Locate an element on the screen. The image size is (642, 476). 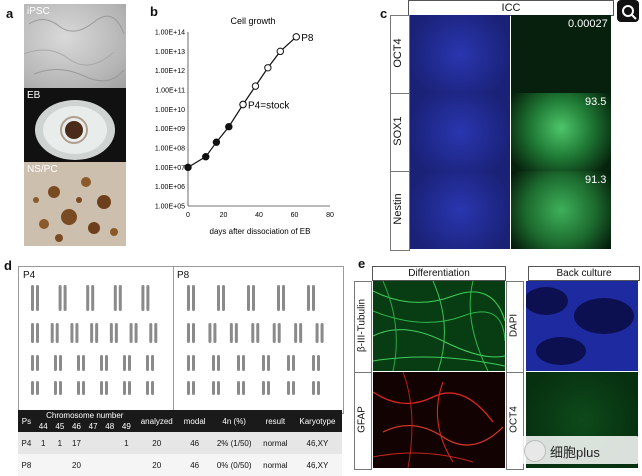
growth-points is located at coordinates (242, 102).